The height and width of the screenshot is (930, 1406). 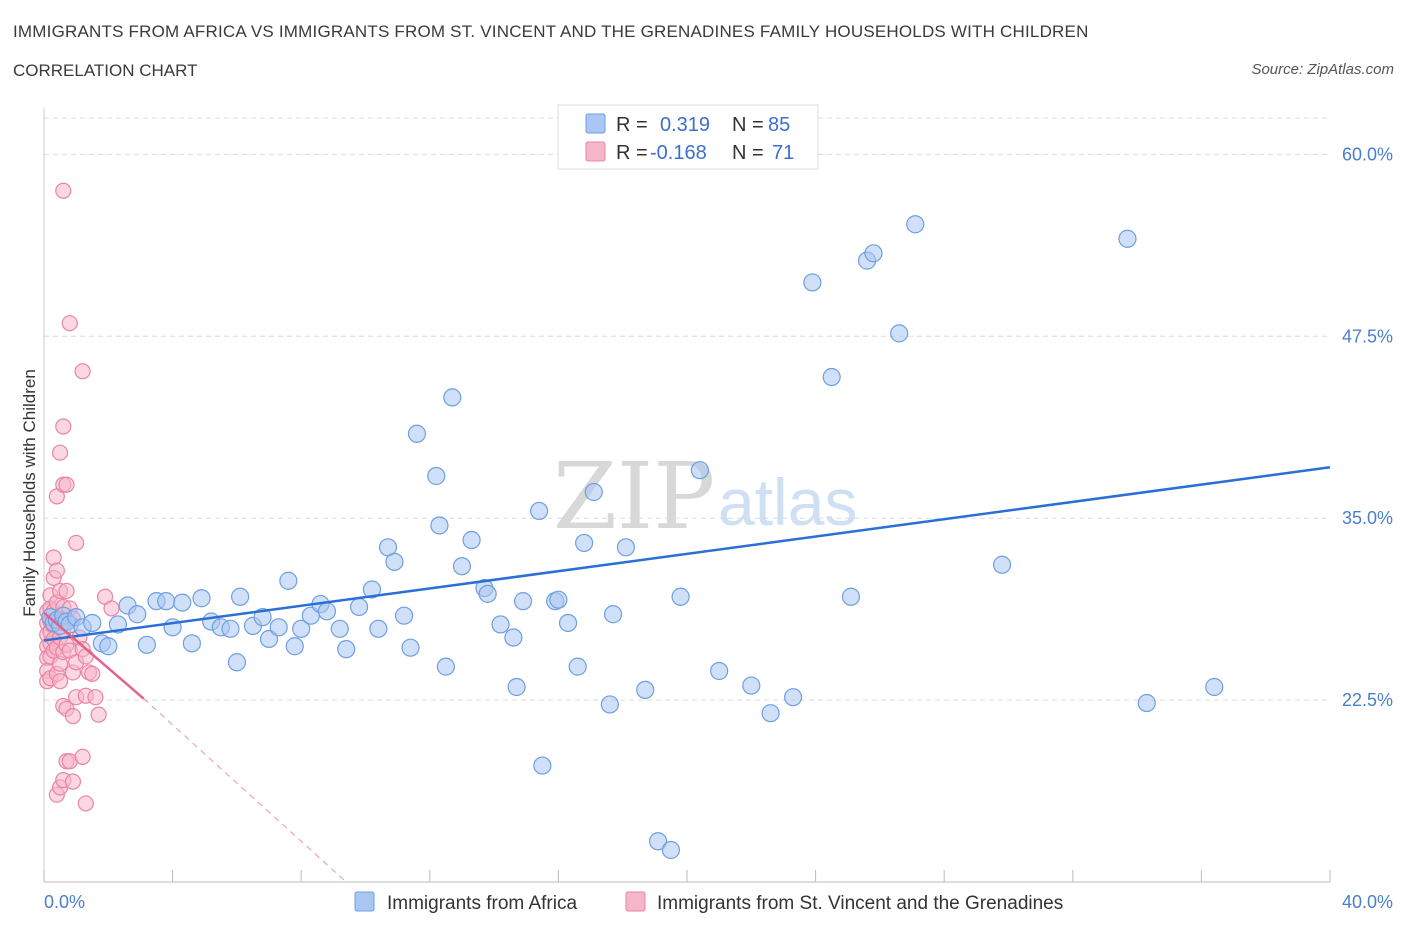 What do you see at coordinates (688, 137) in the screenshot?
I see `stats-legend: R = 0.319 N = 85 R = -0.168 N = 71` at bounding box center [688, 137].